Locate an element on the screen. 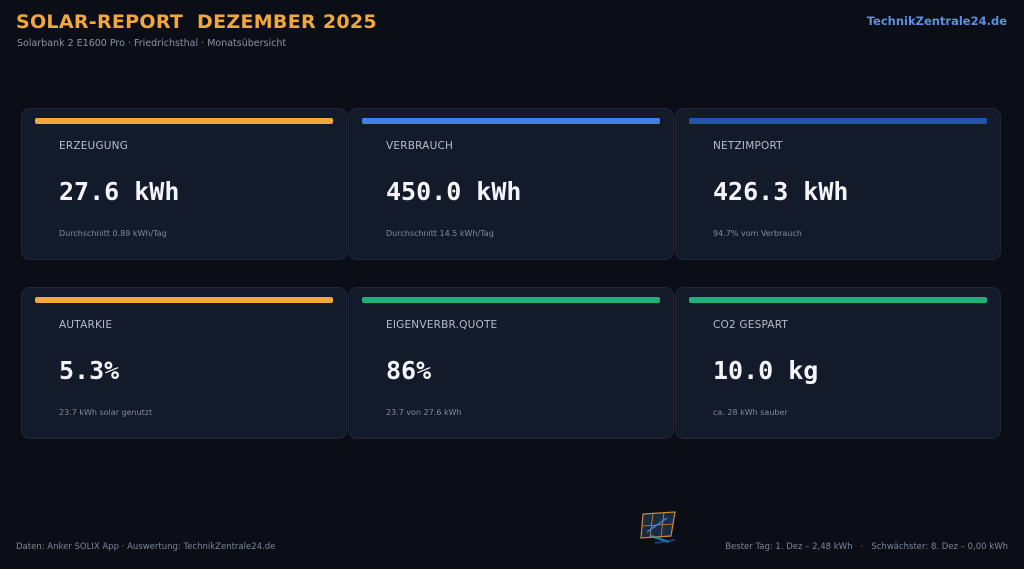  card-co2-gespart: CO2 GESPART 10.0 kg ca. 28 kWh sauber is located at coordinates (838, 363).